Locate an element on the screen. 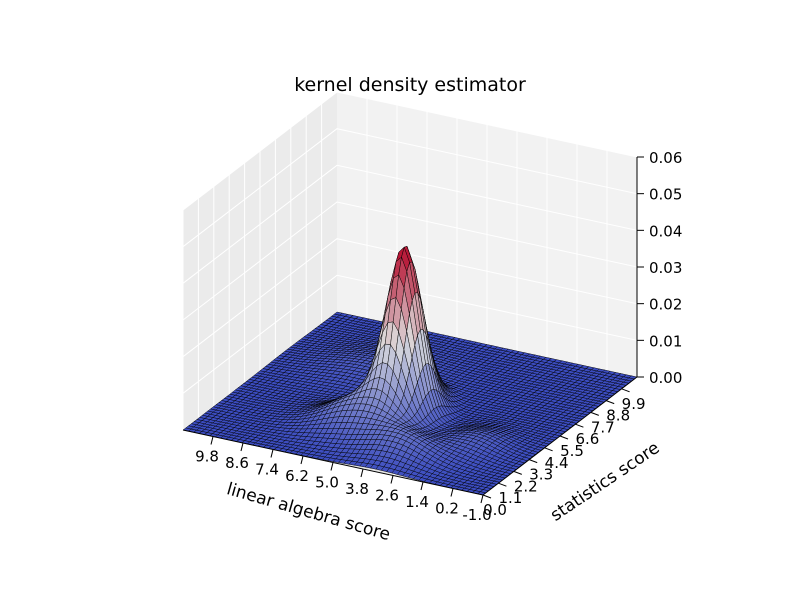 The image size is (800, 600). y-axis-ticks: 0.01.12.23.34.45.56.67.78.89.9 is located at coordinates (564, 453).